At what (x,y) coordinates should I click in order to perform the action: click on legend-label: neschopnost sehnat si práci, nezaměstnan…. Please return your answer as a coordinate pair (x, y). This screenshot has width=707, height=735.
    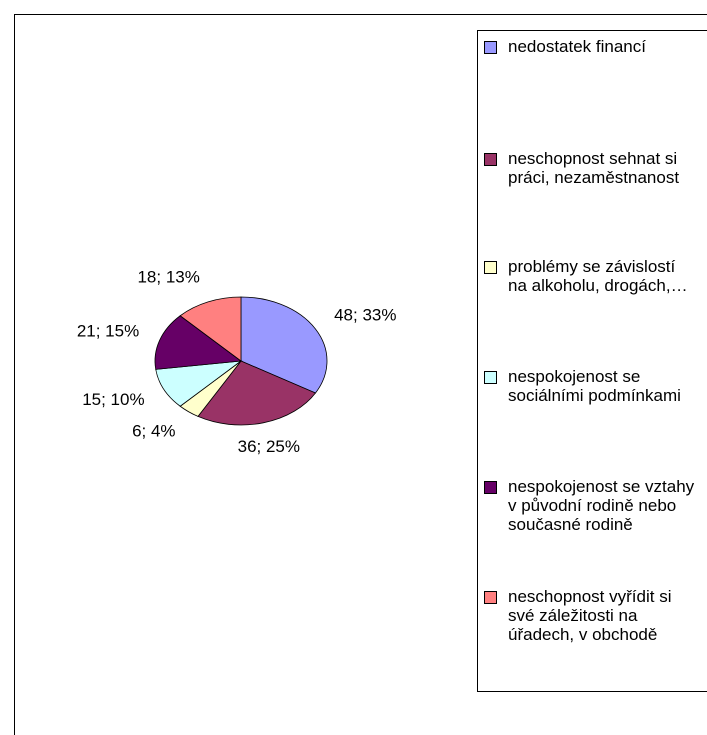
    Looking at the image, I should click on (594, 168).